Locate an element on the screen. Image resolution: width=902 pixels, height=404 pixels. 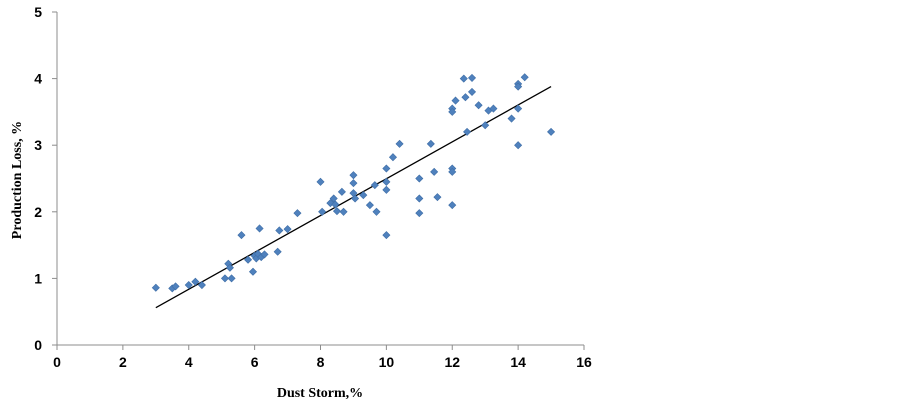
x-tick-label: 8 is located at coordinates (321, 362).